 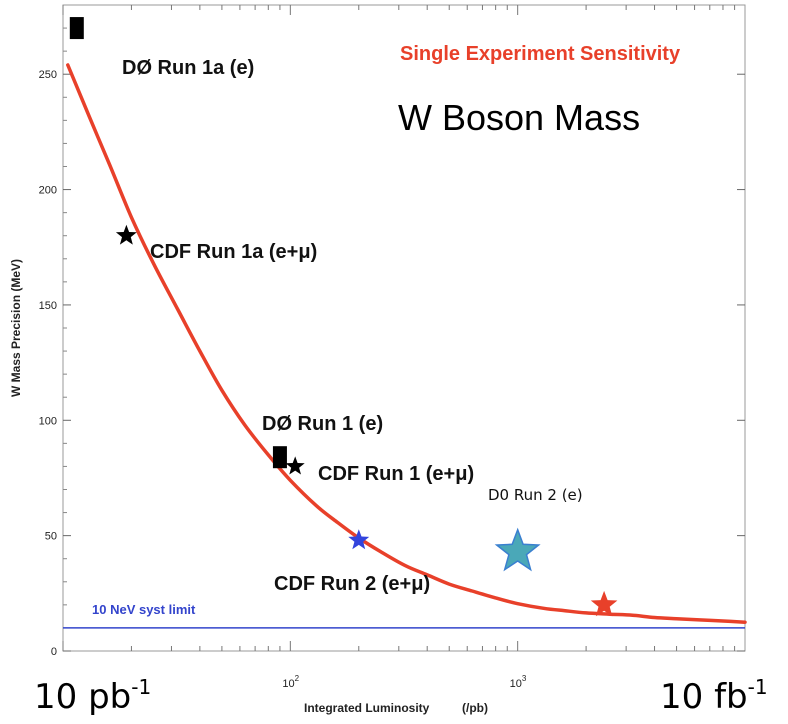 I want to click on y-tick-label: 200, so click(x=48, y=191).